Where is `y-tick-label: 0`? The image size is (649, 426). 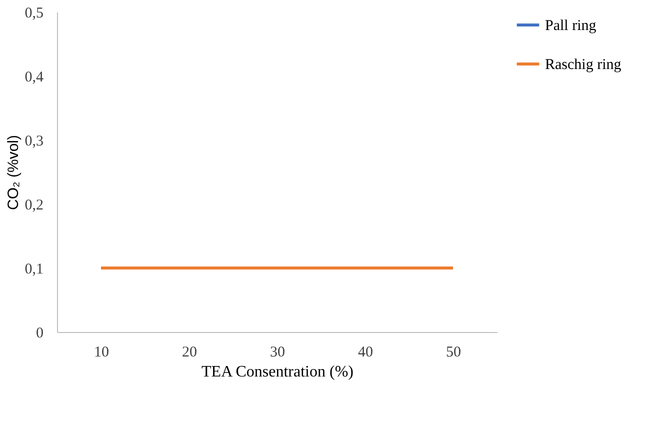
y-tick-label: 0 is located at coordinates (40, 334).